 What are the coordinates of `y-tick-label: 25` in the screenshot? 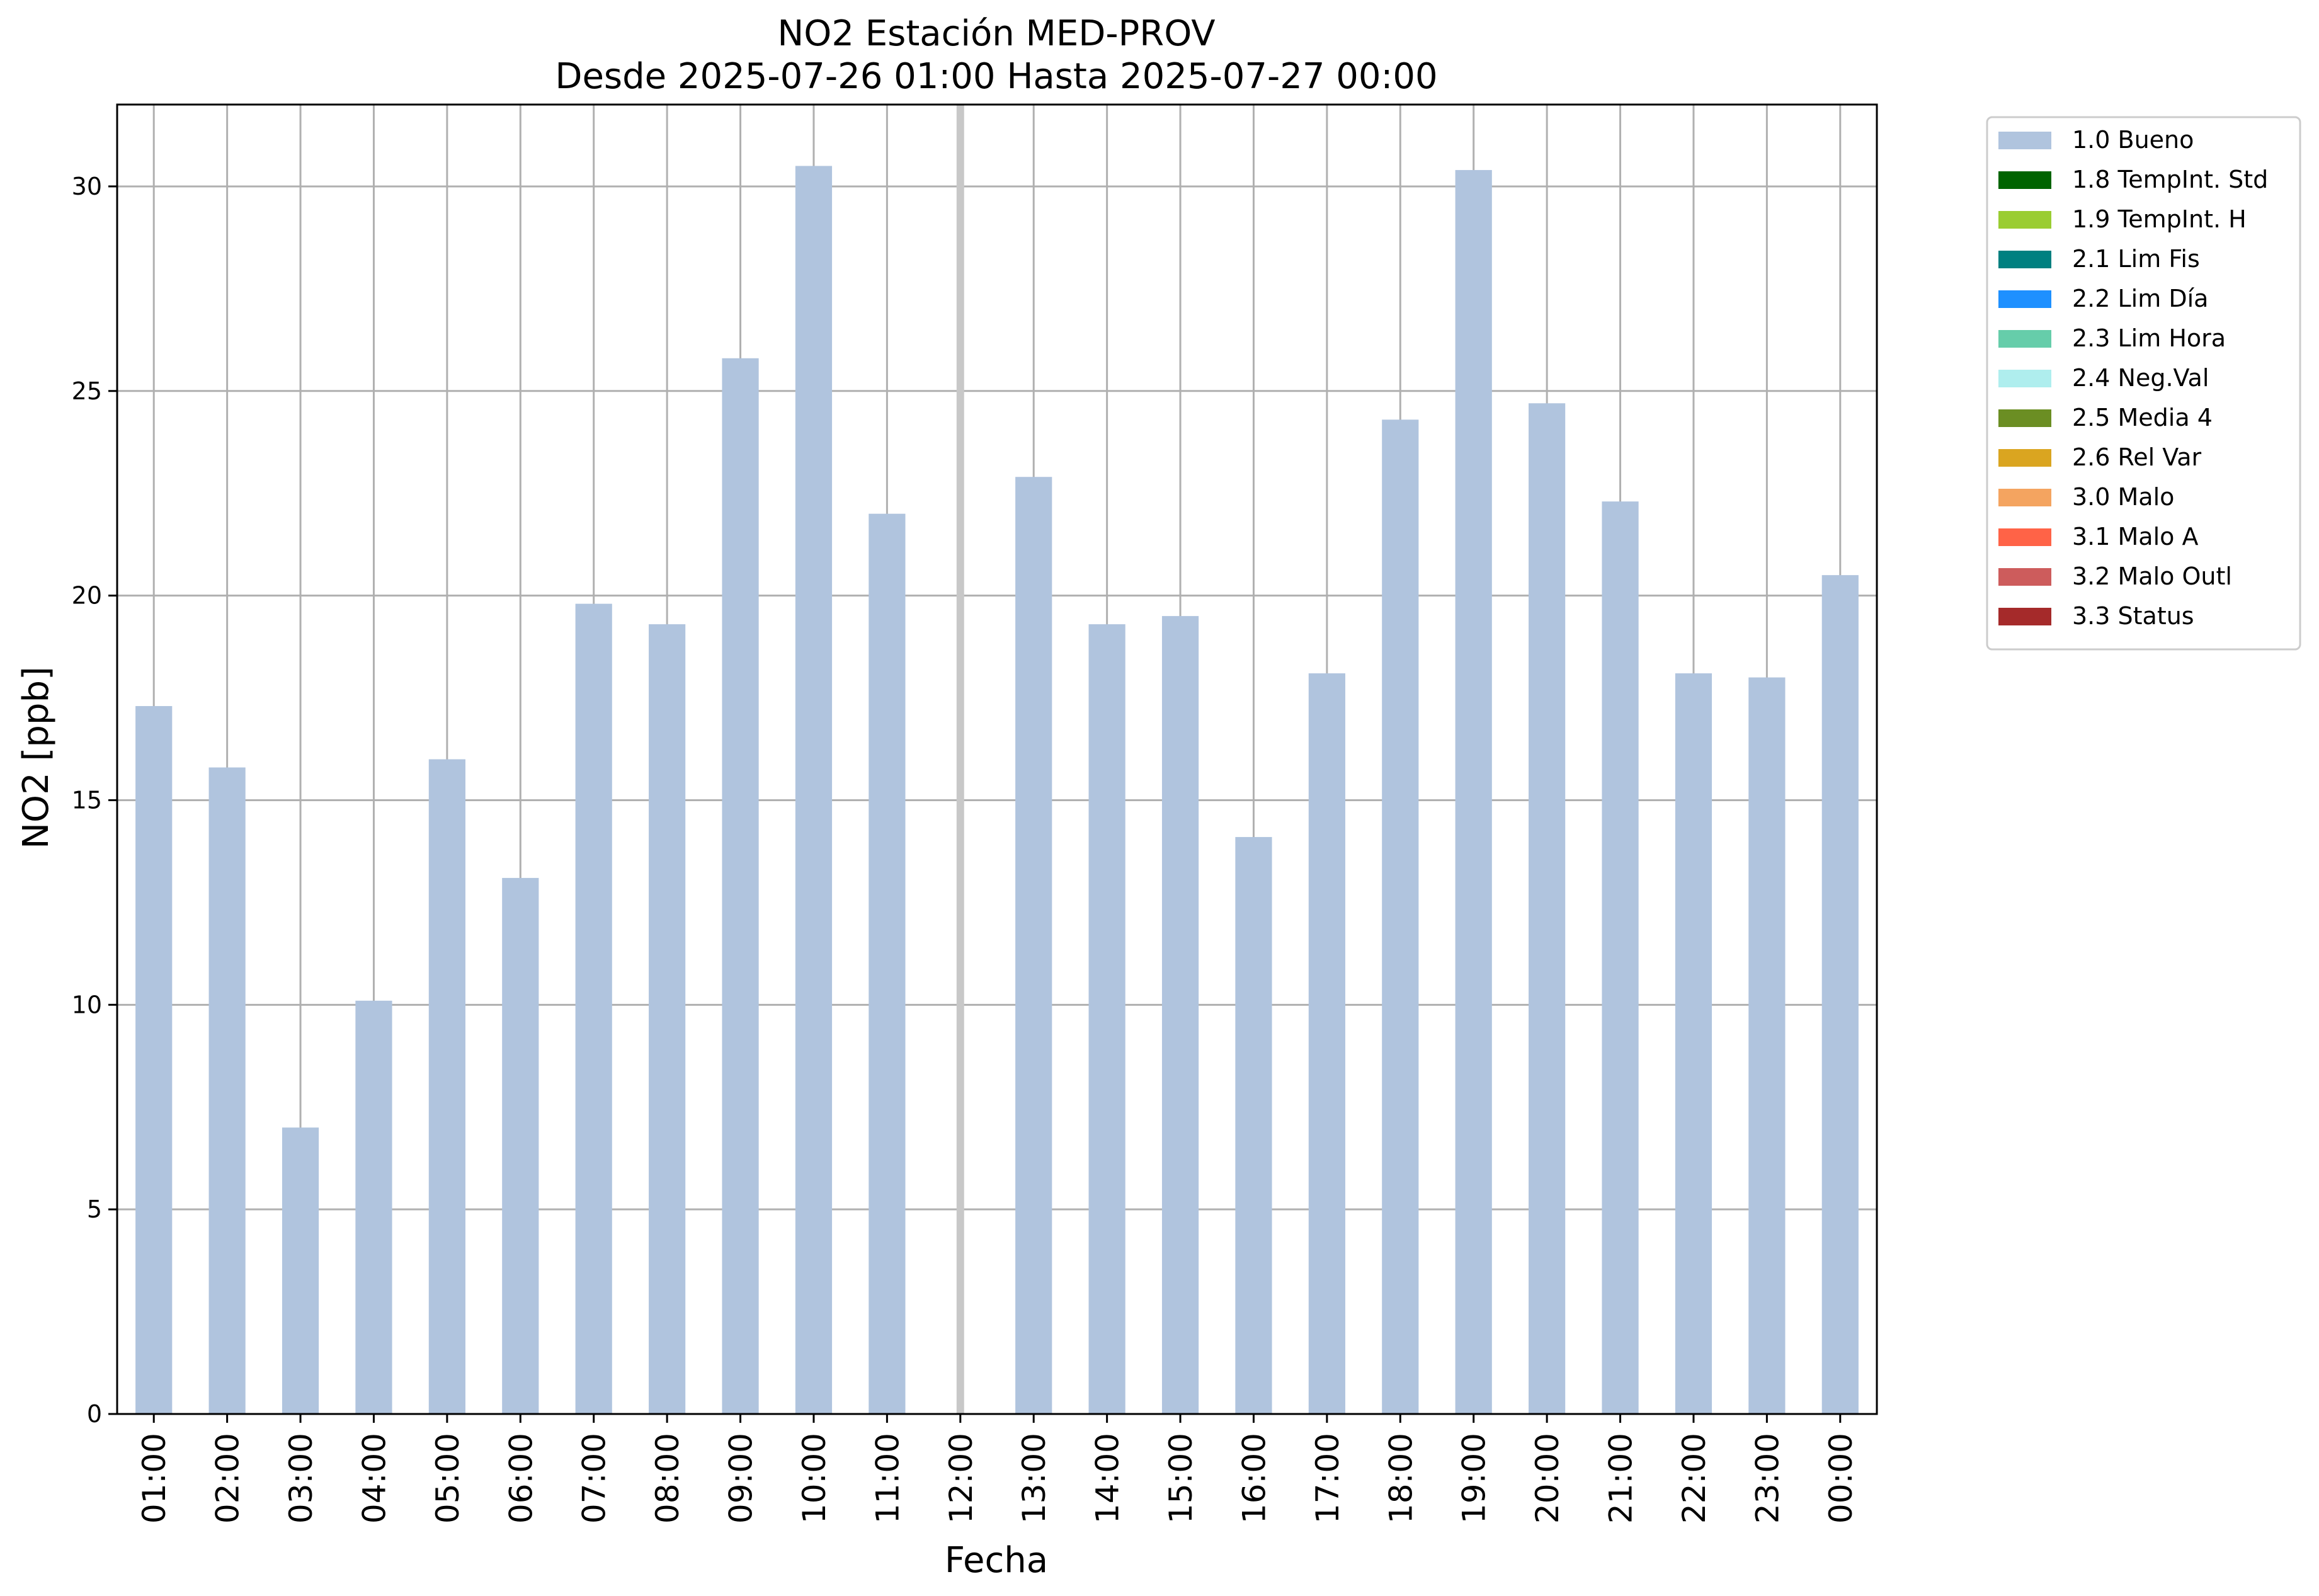 It's located at (87, 391).